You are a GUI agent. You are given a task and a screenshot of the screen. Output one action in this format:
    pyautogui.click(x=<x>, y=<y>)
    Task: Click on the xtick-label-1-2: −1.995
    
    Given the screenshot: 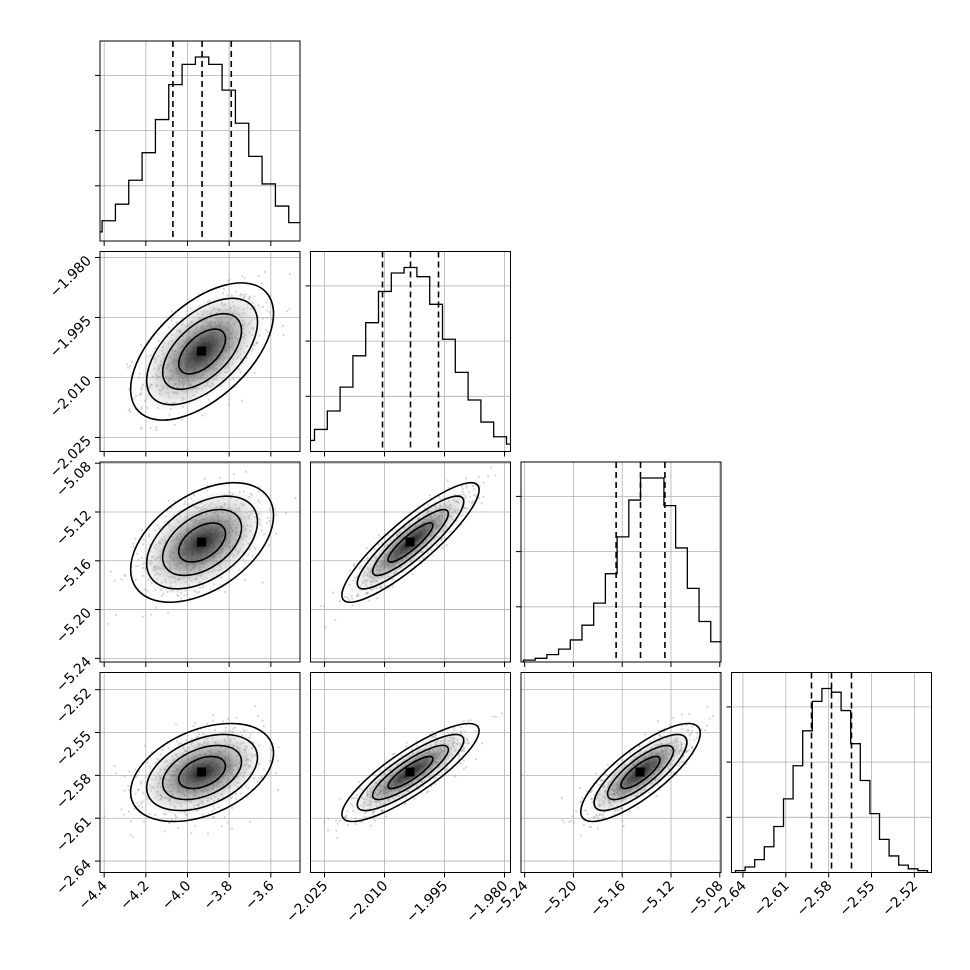 What is the action you would take?
    pyautogui.click(x=427, y=902)
    